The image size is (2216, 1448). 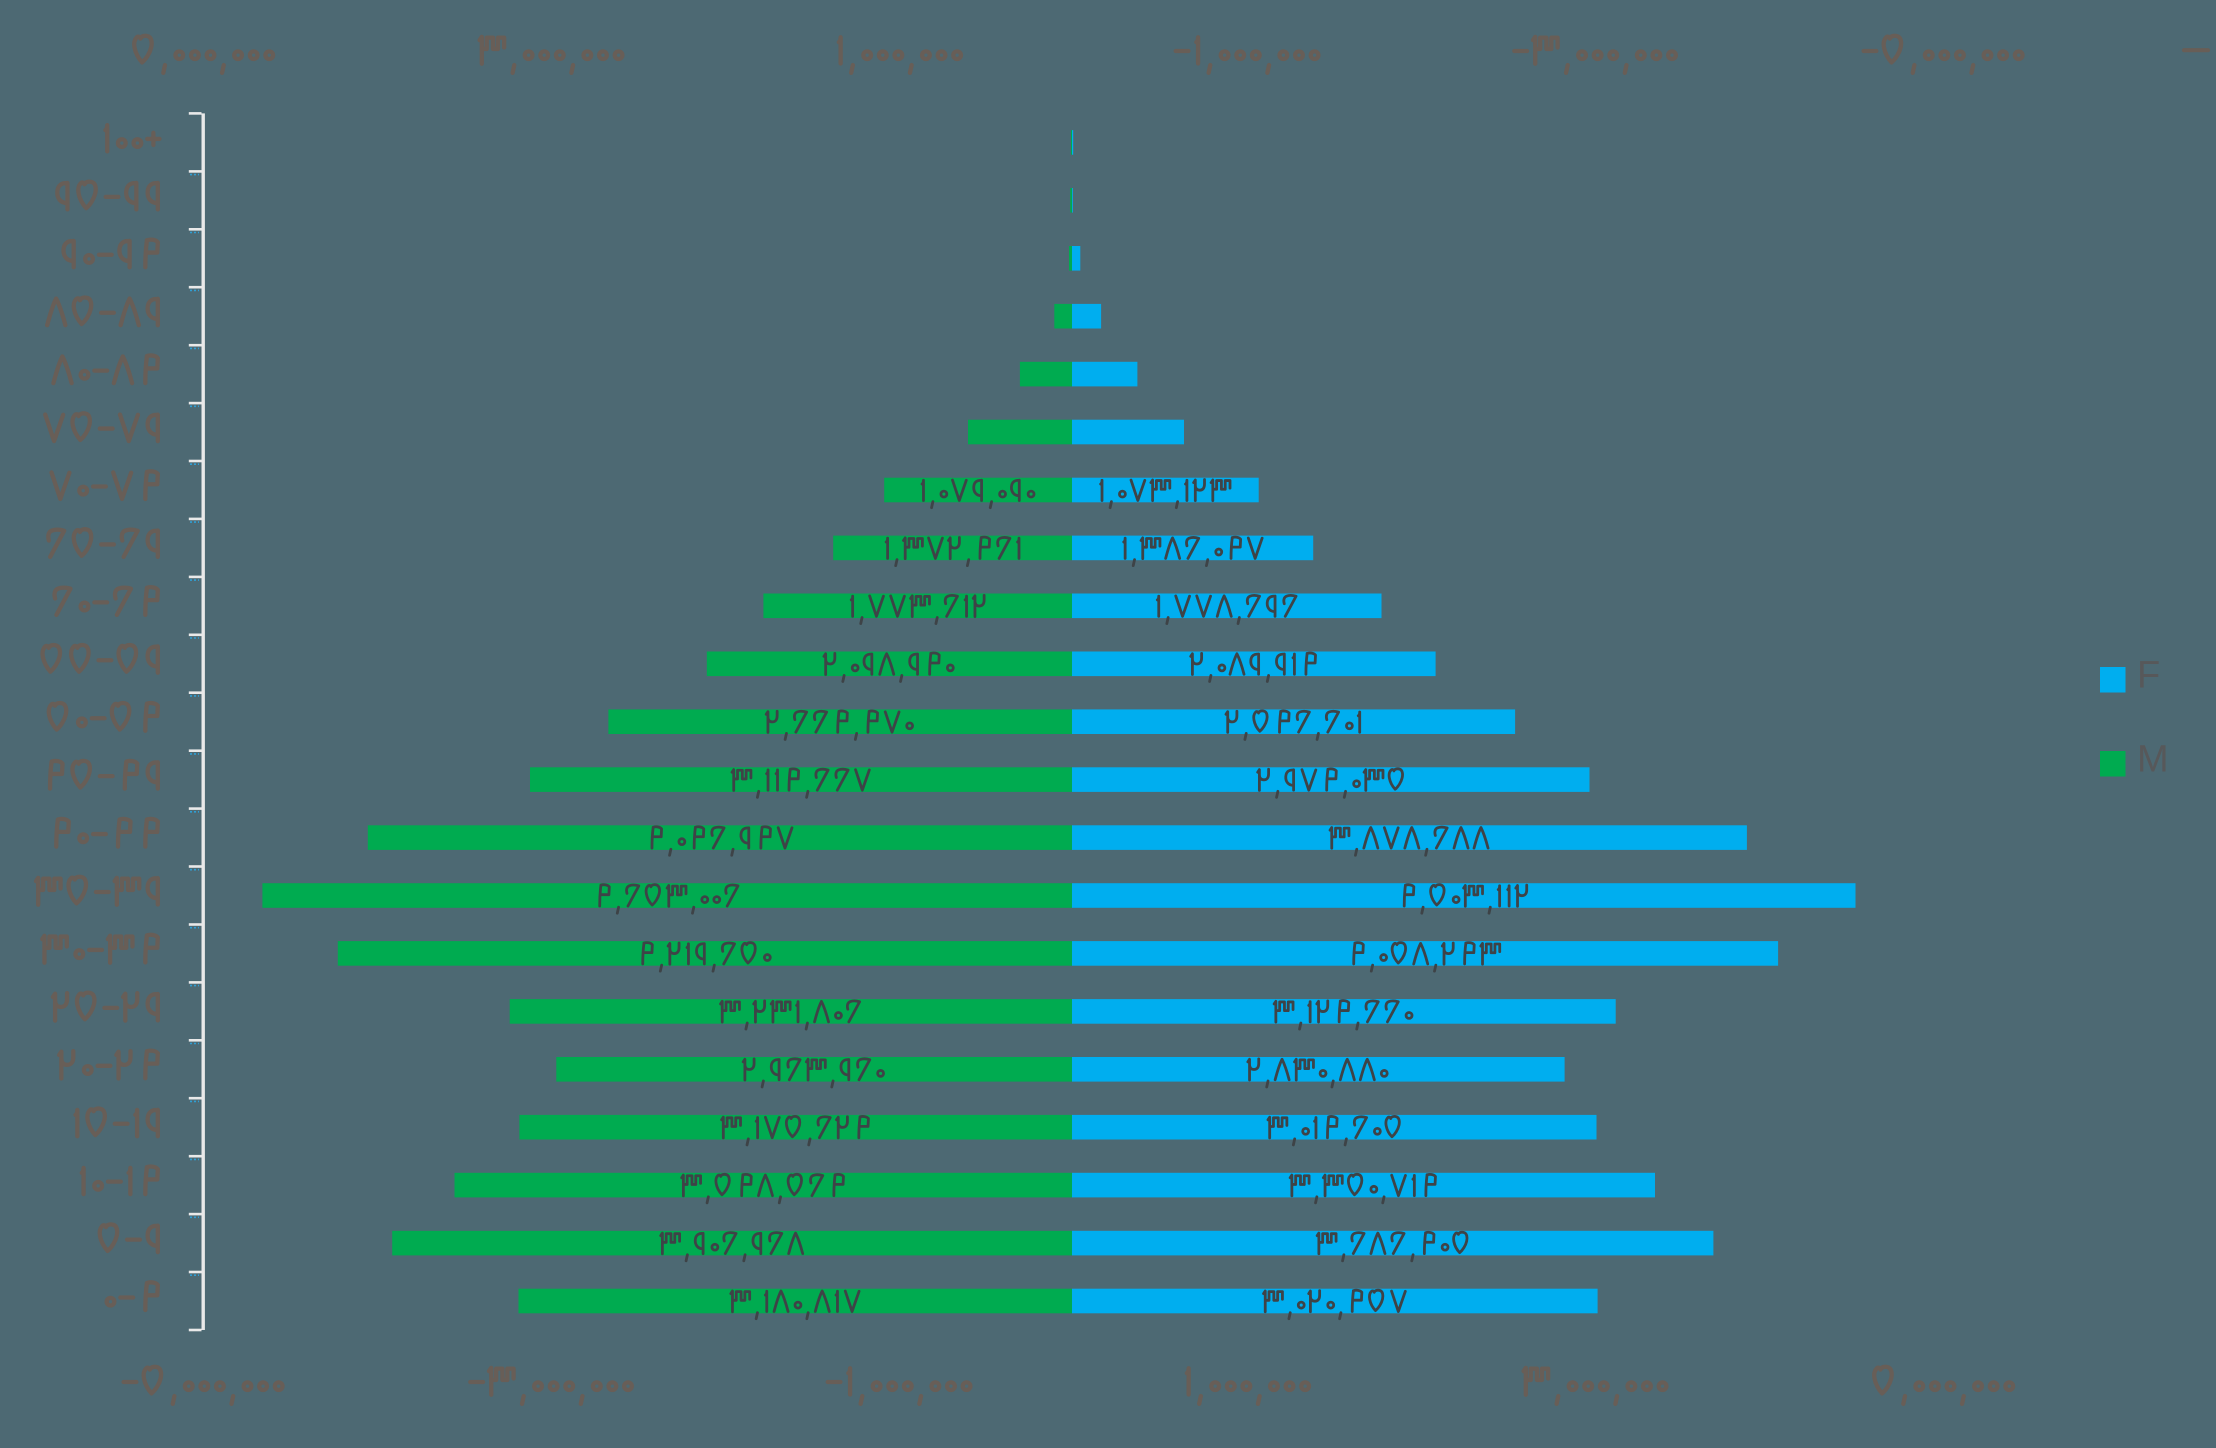 What do you see at coordinates (2148, 676) in the screenshot?
I see `svg-text: F` at bounding box center [2148, 676].